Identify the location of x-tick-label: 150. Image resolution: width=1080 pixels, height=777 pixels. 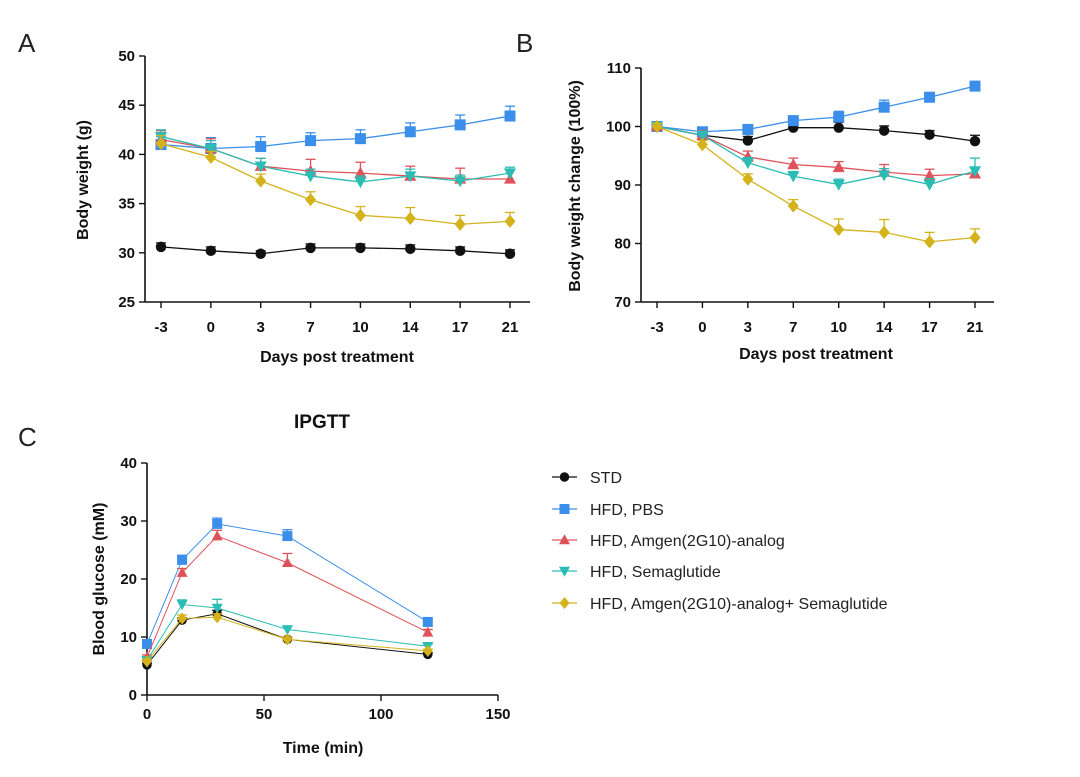
(497, 714).